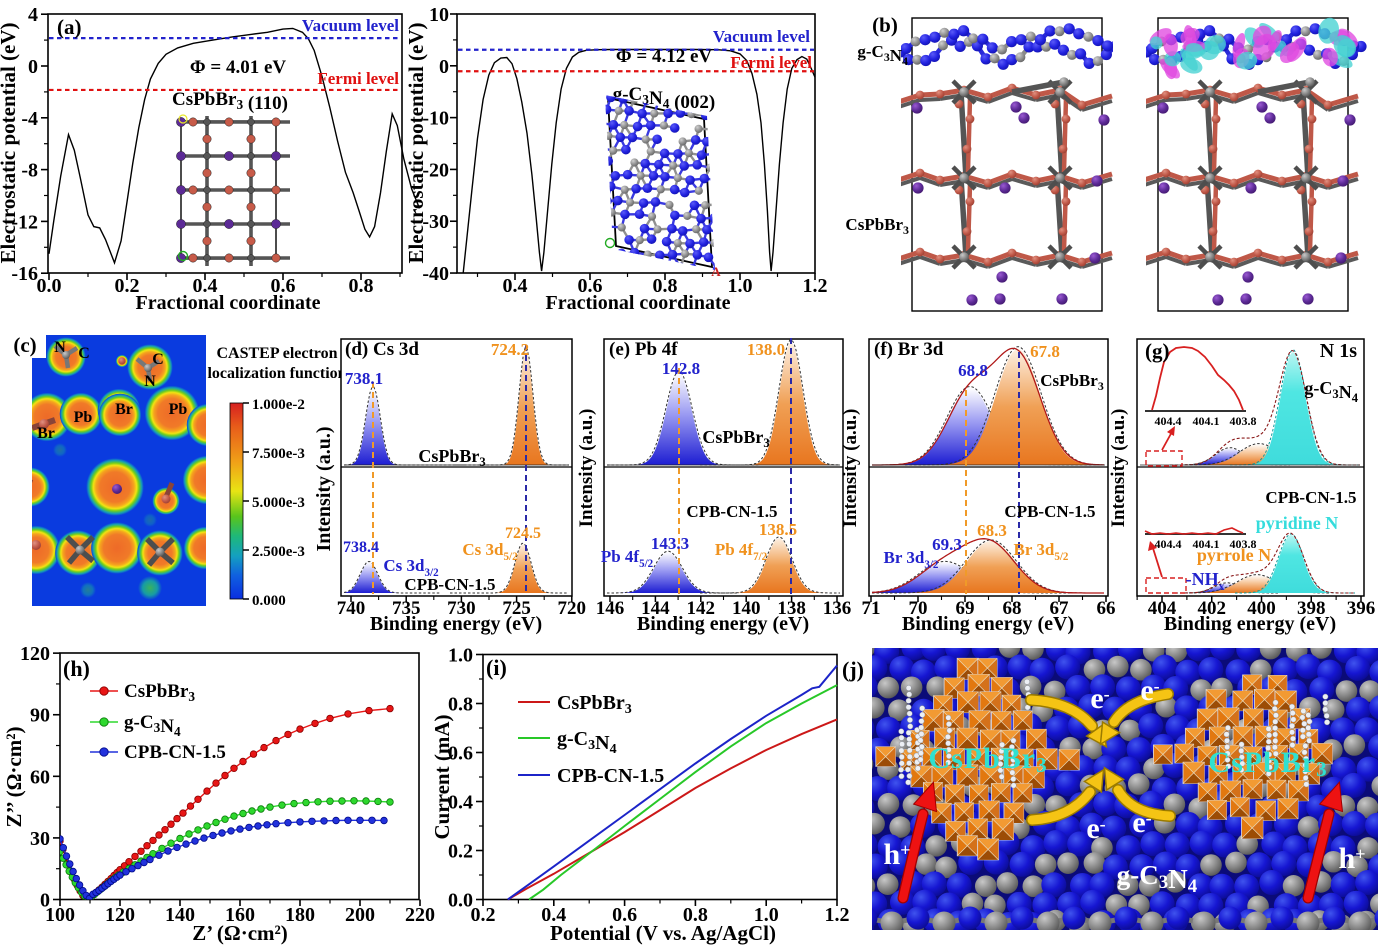 The height and width of the screenshot is (946, 1378). Describe the element at coordinates (364, 378) in the screenshot. I see `svg-text: 738.1` at that location.